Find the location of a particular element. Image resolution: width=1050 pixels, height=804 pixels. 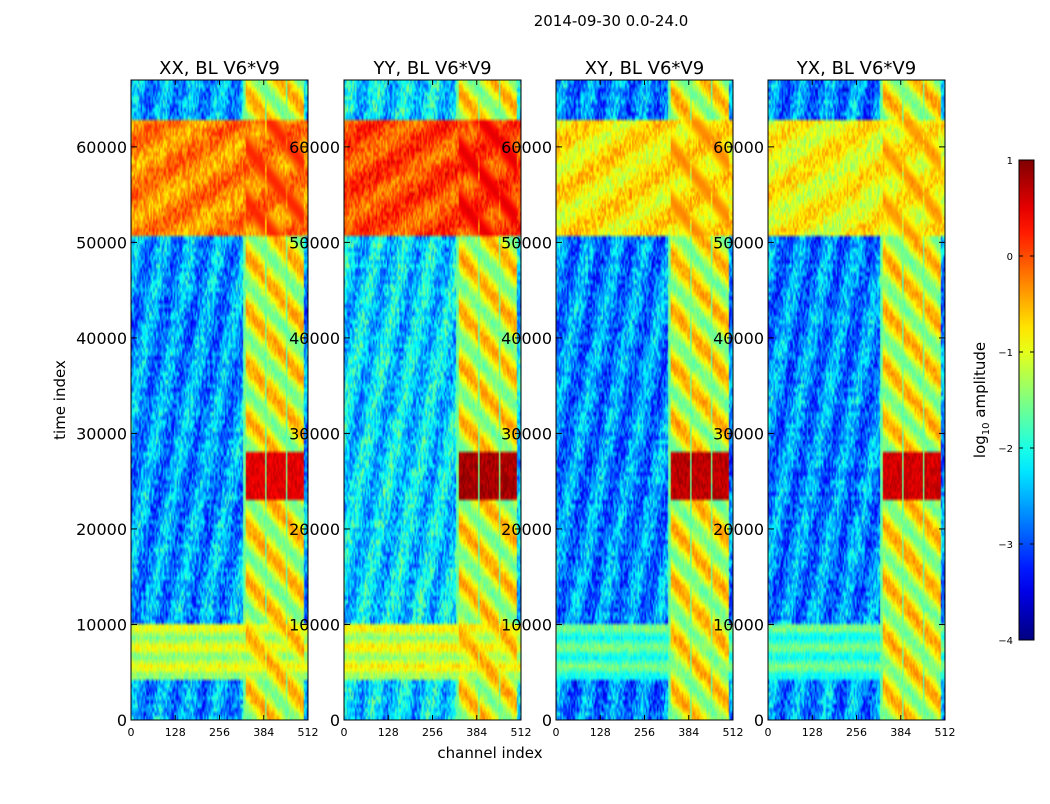

colorbar-tick-label: 0 is located at coordinates (1010, 257).